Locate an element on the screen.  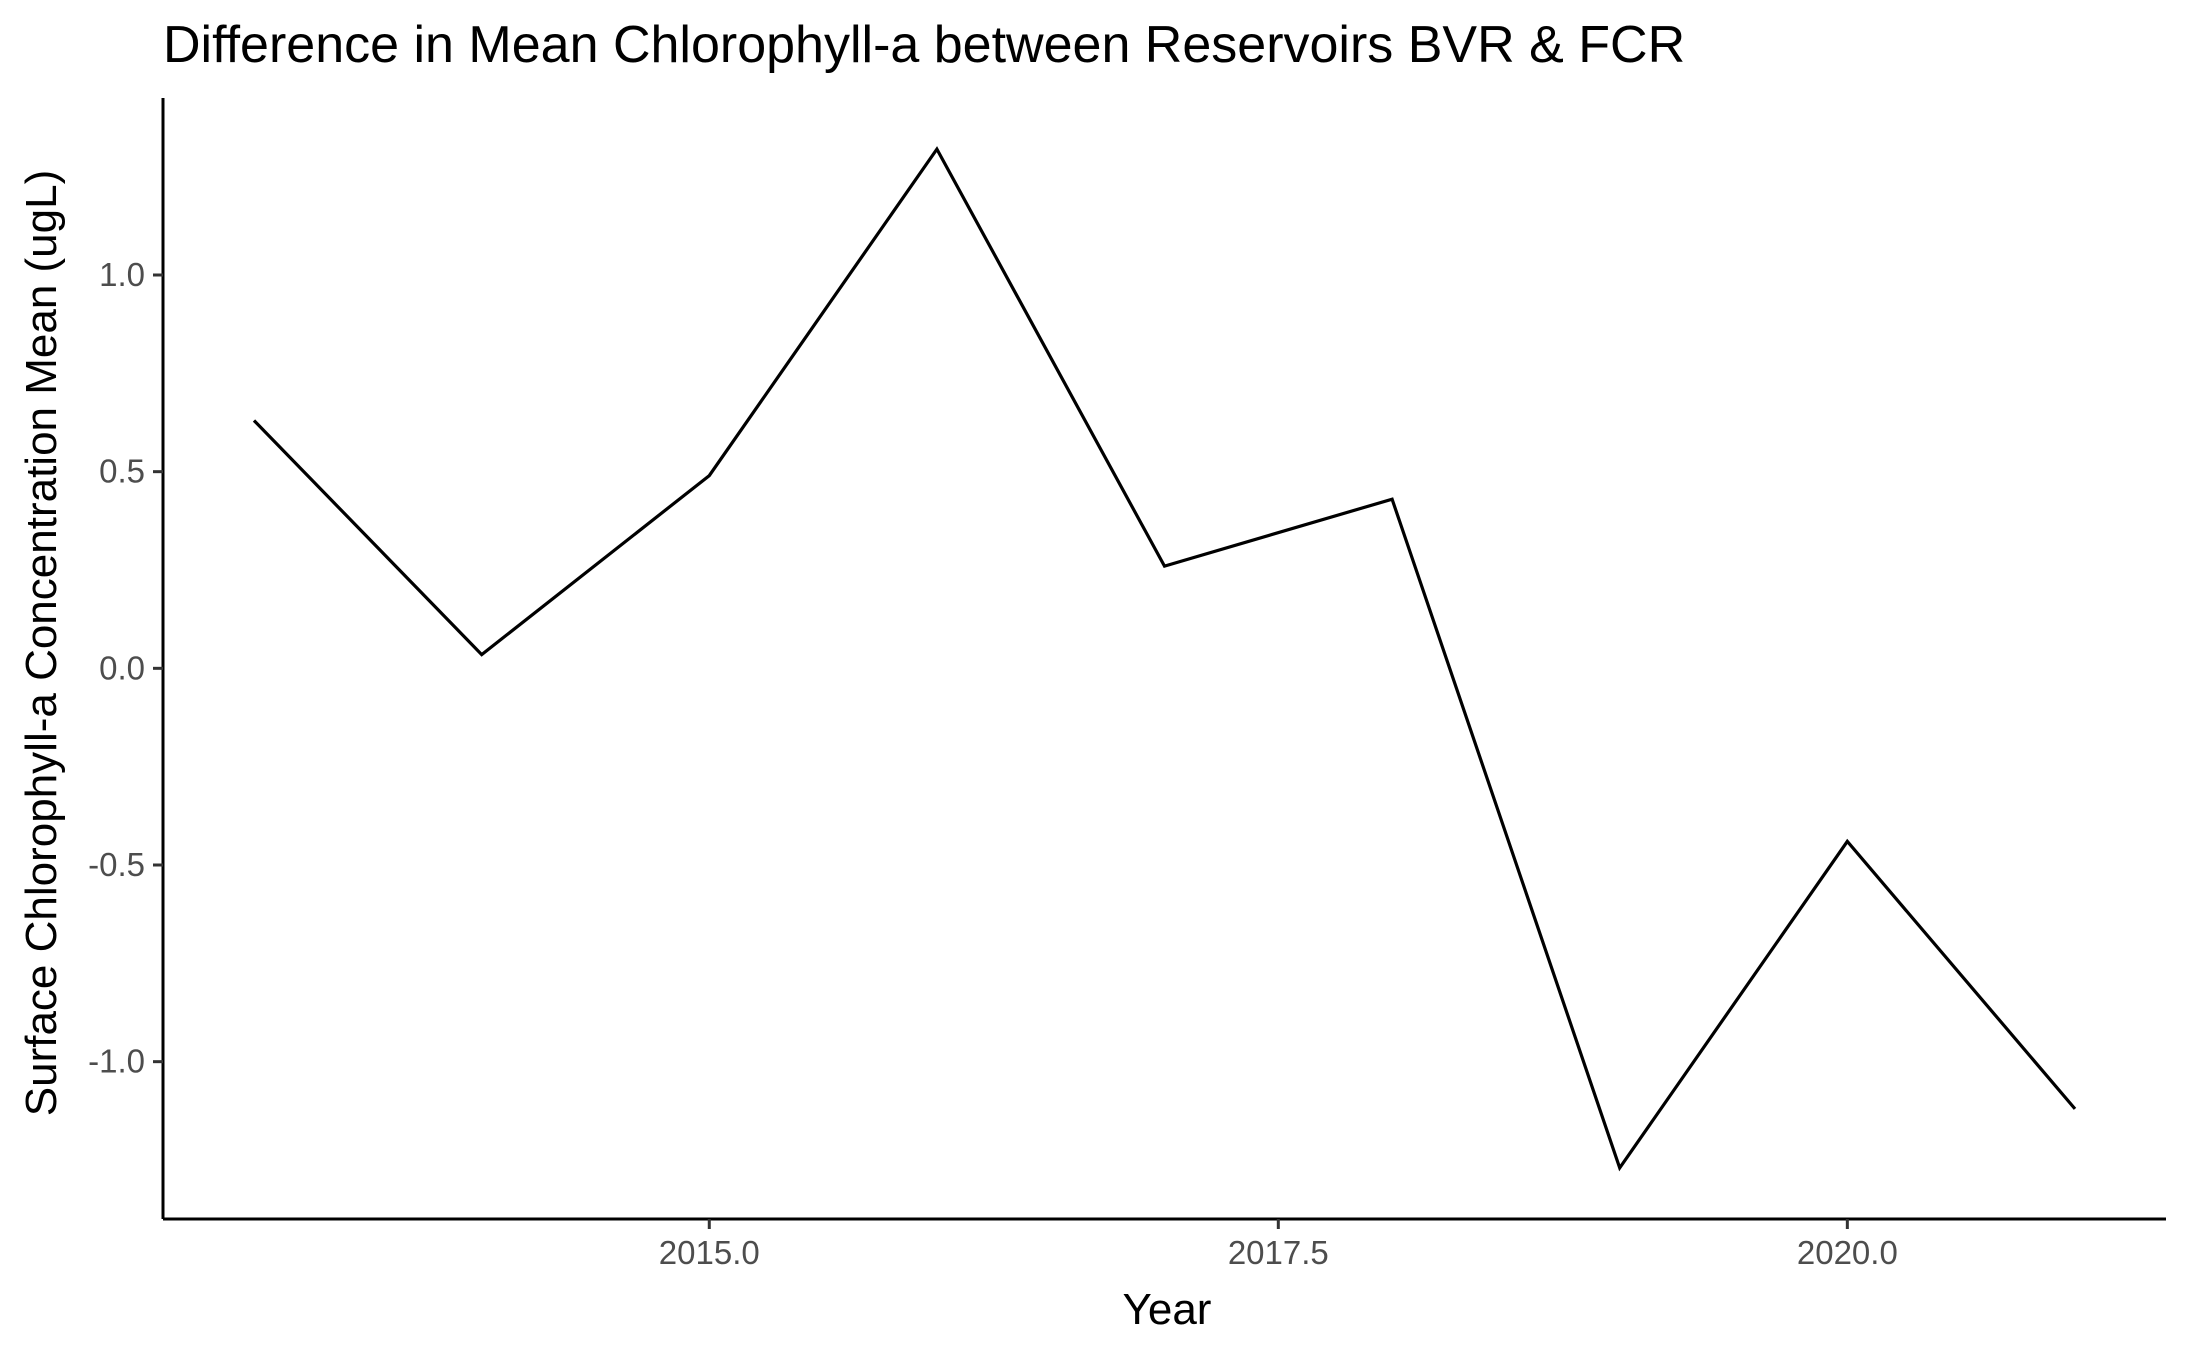
y-tick-label: -1.0 is located at coordinates (116, 1061).